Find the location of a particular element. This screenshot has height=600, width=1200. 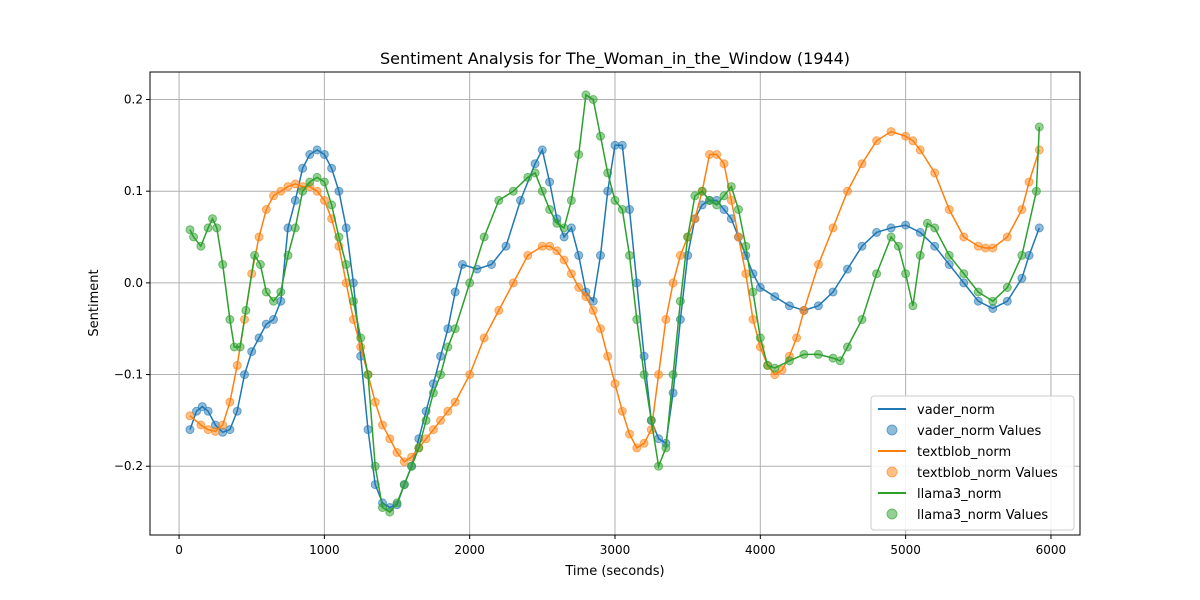

y-tick-label: −0.2 is located at coordinates (128, 466).